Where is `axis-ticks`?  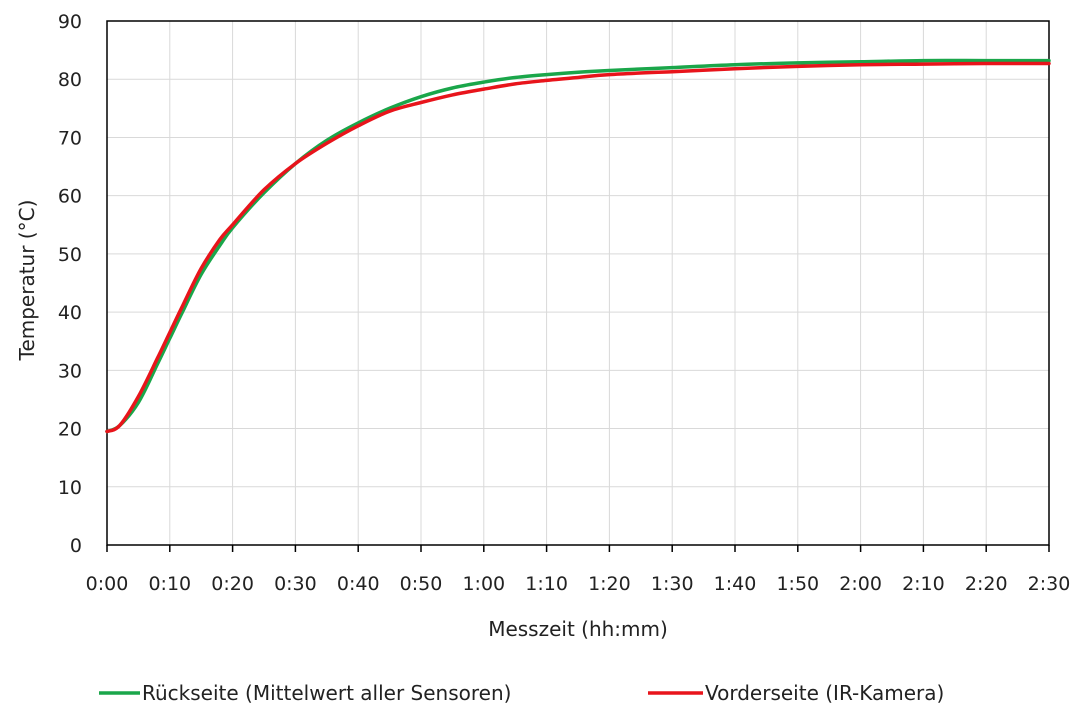
axis-ticks is located at coordinates (578, 548).